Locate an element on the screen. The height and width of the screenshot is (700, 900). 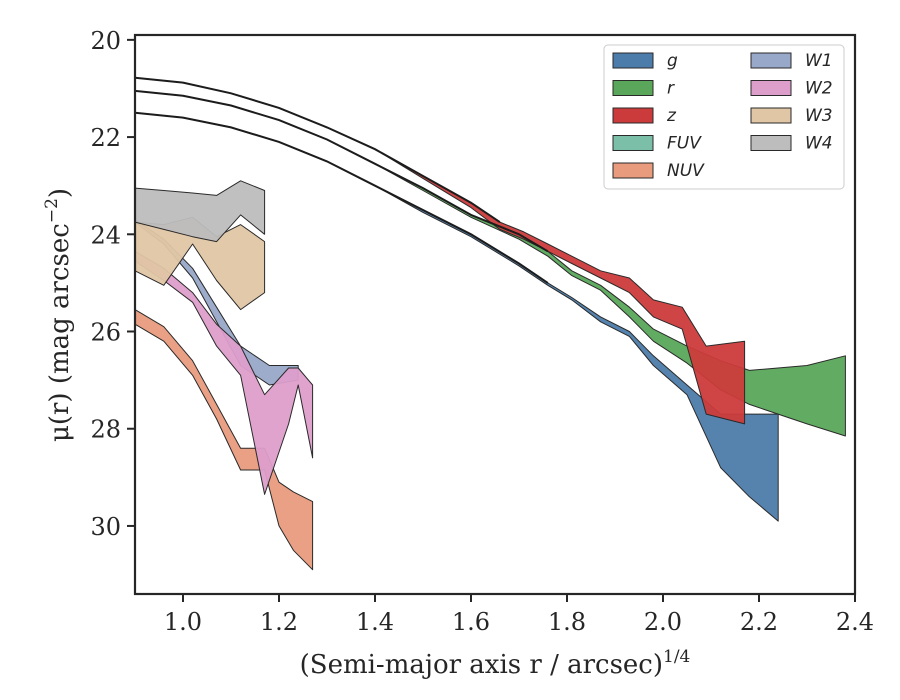
x-tick-label: 1.4 is located at coordinates (375, 622).